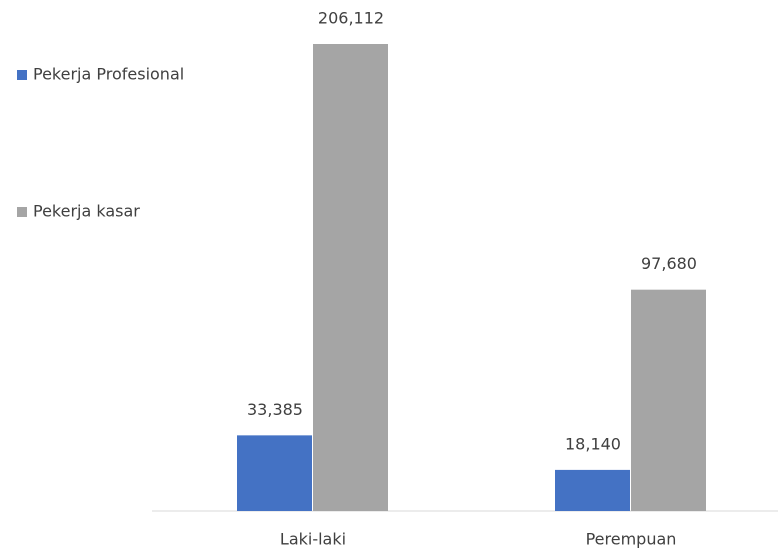  Describe the element at coordinates (351, 18) in the screenshot. I see `data-label: 206,112` at that location.